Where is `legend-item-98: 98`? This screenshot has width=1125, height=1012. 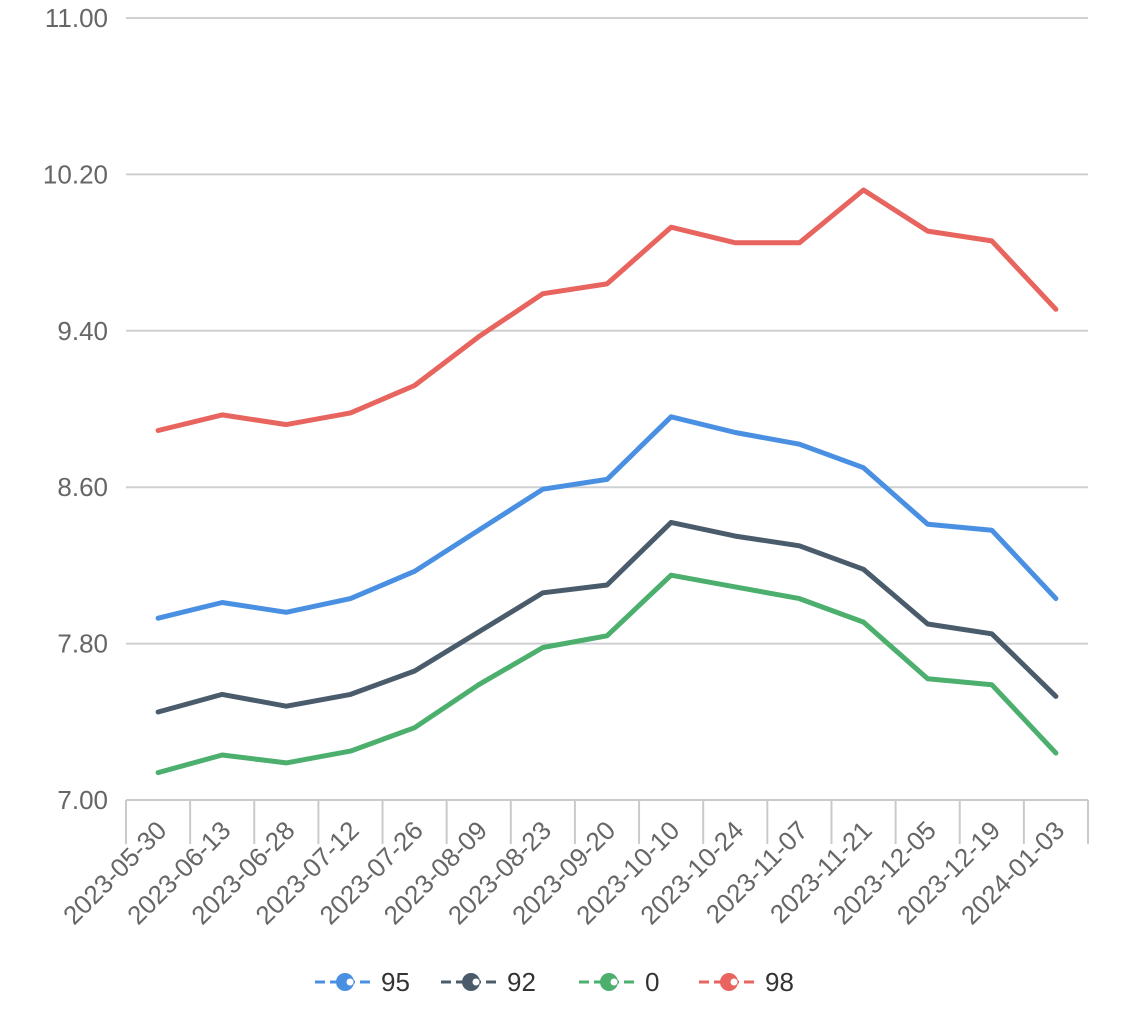
legend-item-98: 98 is located at coordinates (746, 982).